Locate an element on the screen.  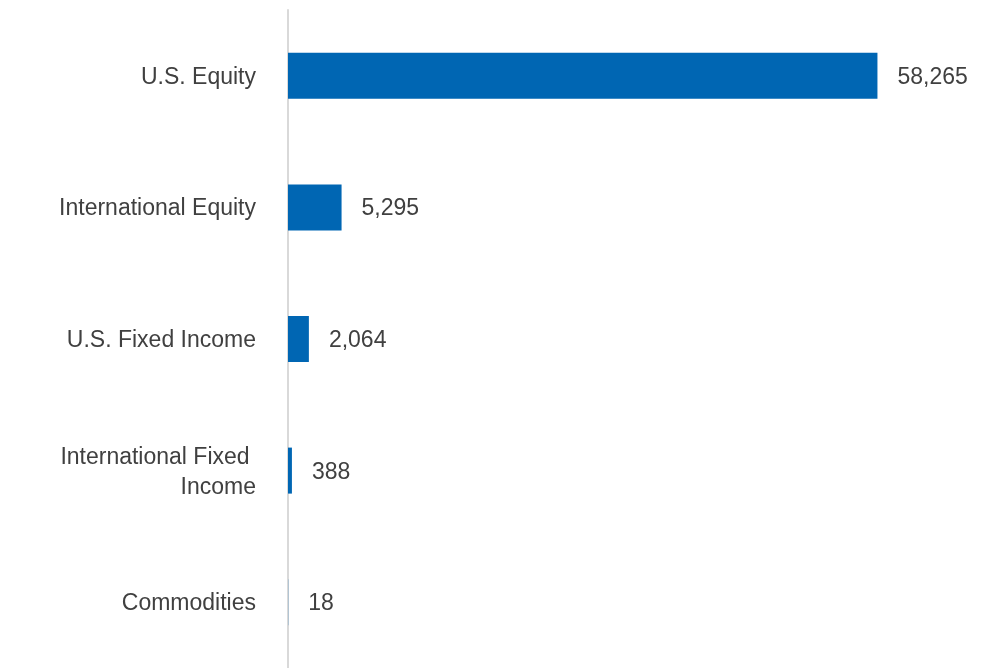
data-label: 388 is located at coordinates (331, 470).